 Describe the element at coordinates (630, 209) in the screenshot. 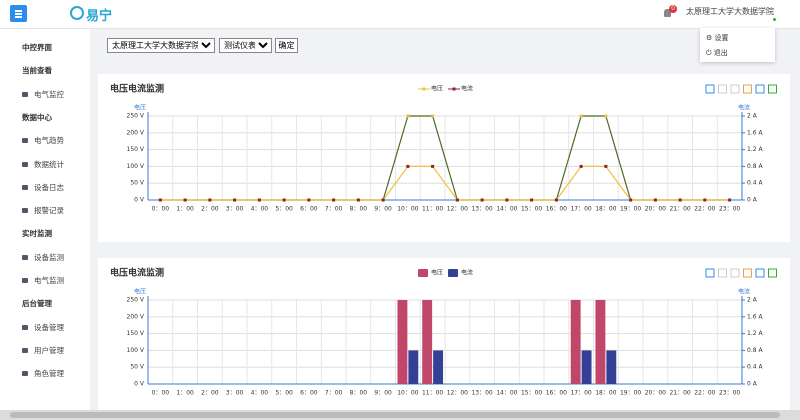

I see `x-tick-label: 19：00` at that location.